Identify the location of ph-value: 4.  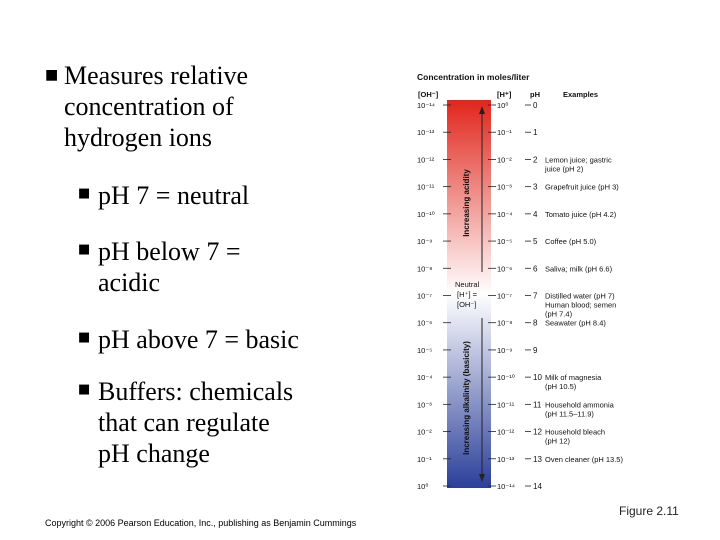
(535, 214).